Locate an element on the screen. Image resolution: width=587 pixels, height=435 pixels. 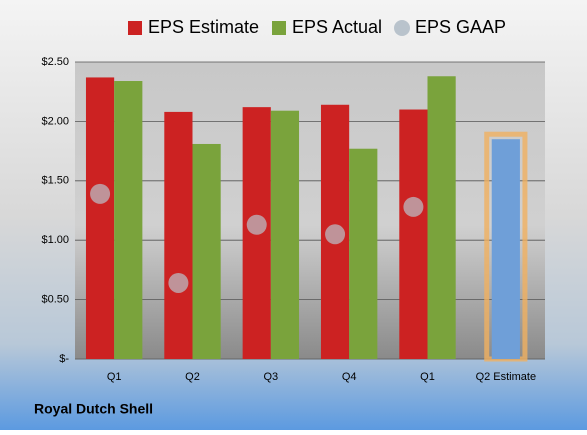
y-tick-label: $- is located at coordinates (64, 359).